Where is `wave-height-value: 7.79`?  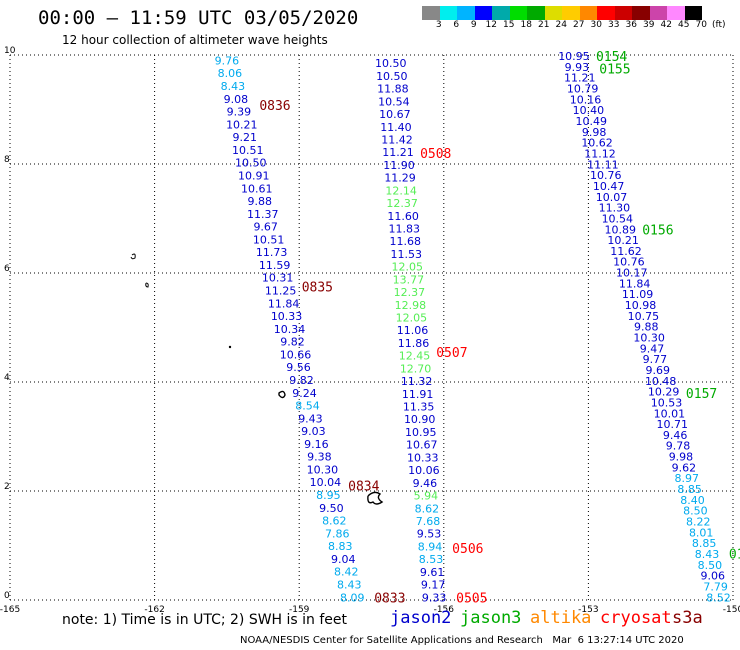
wave-height-value: 7.79 is located at coordinates (715, 586).